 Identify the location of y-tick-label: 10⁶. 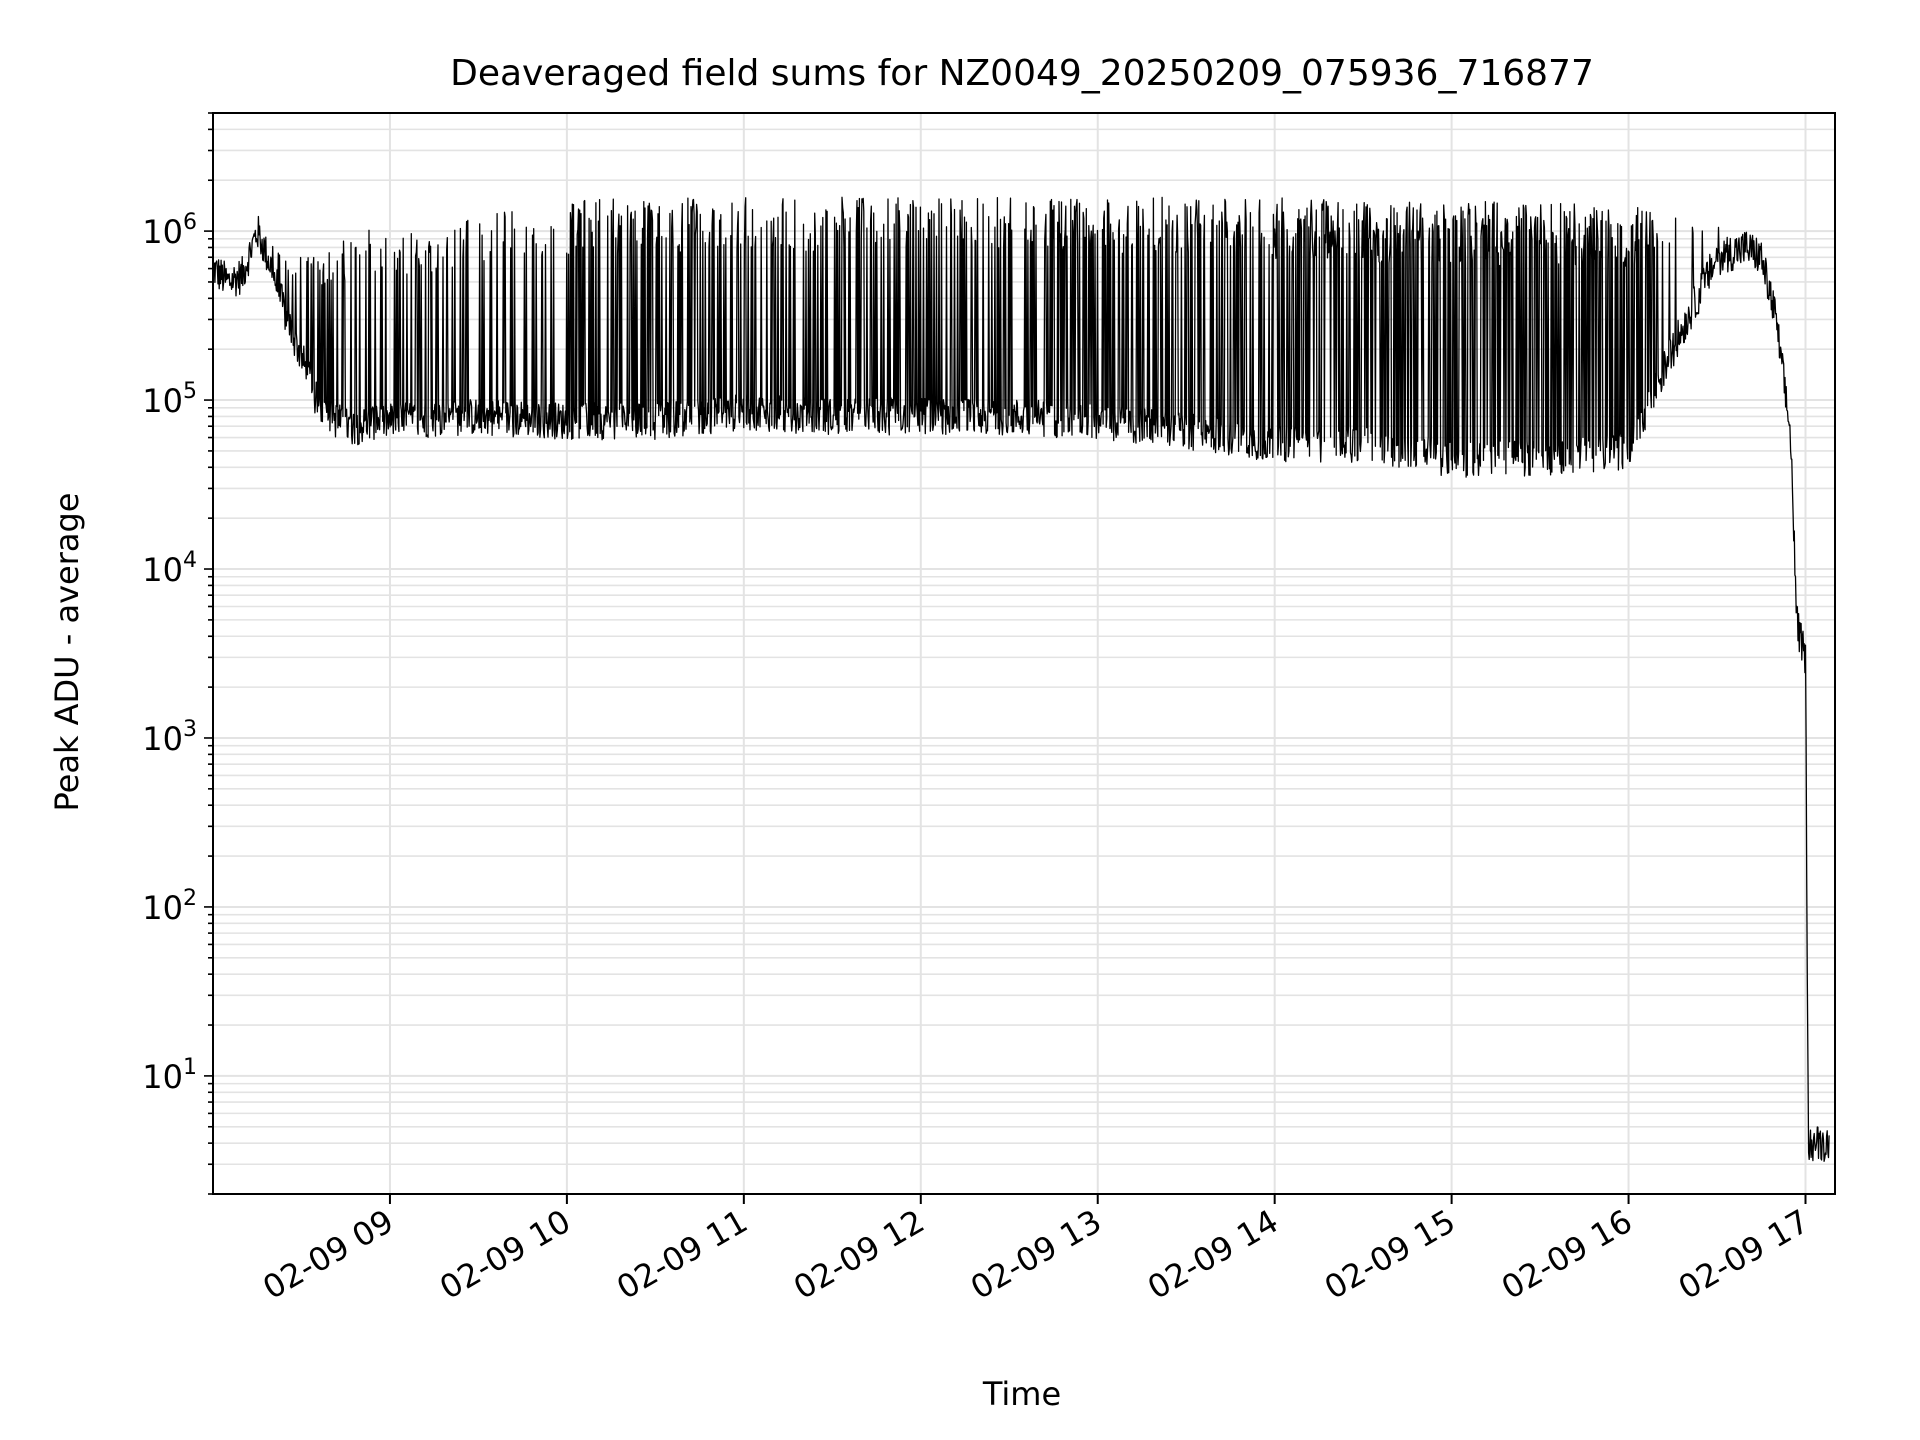
(169, 230).